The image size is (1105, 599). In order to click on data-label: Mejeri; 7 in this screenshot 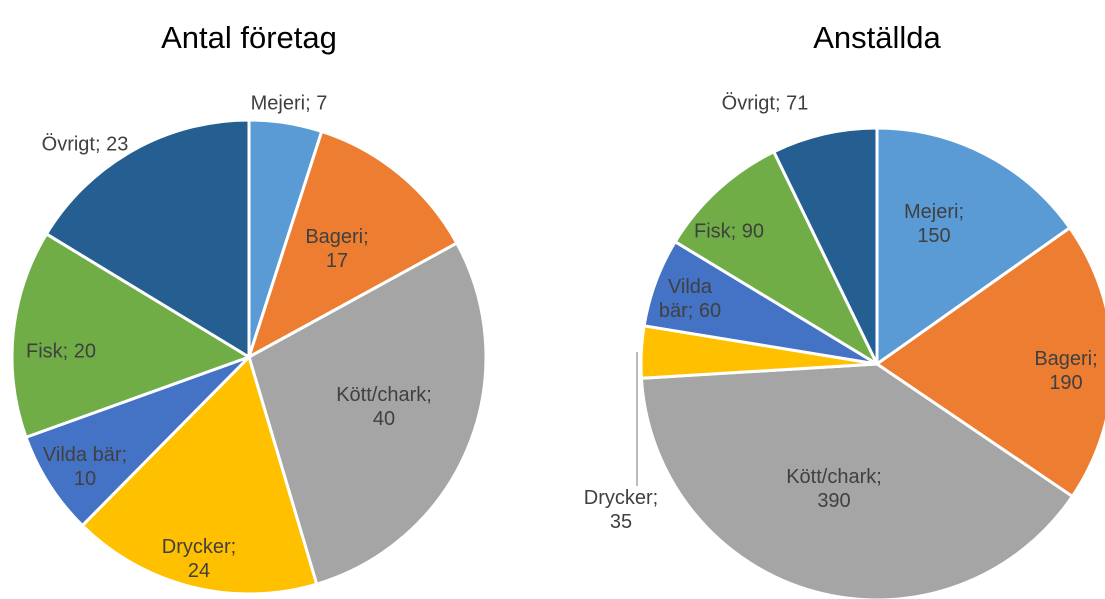, I will do `click(289, 103)`.